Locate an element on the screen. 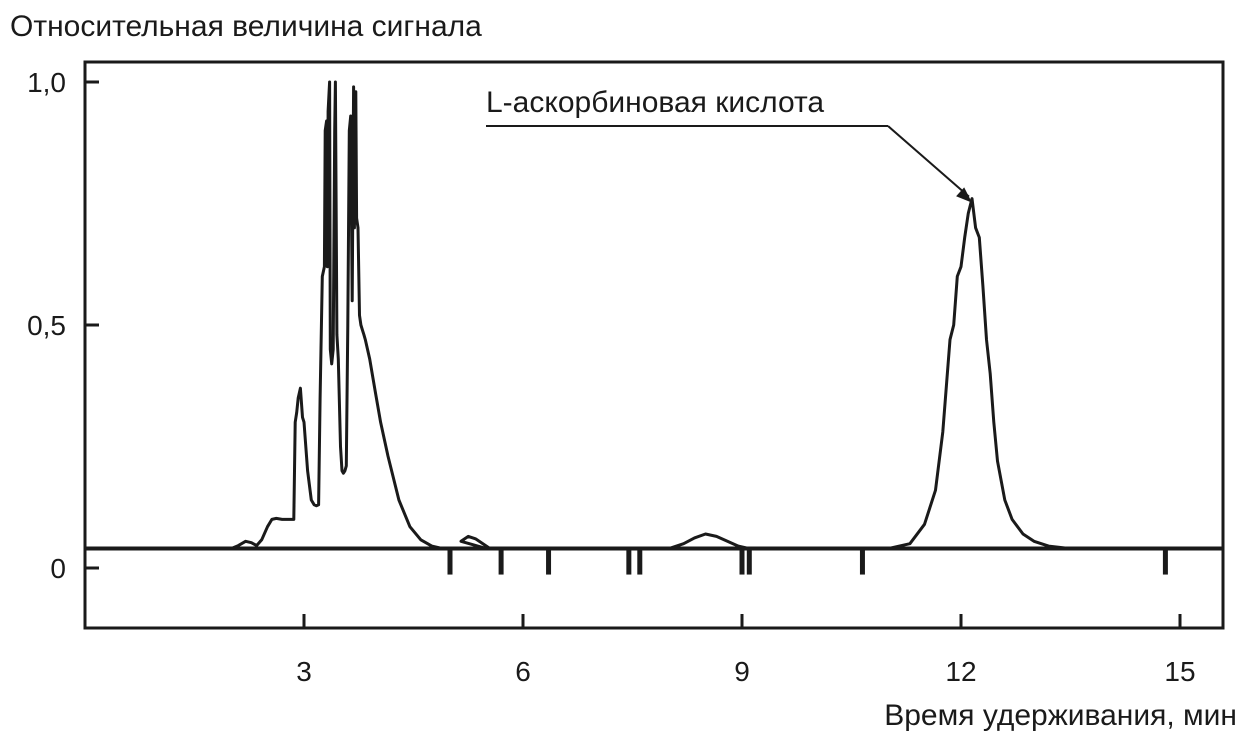 This screenshot has height=740, width=1250. x-axis-title: Время удерживания, мин is located at coordinates (1060, 715).